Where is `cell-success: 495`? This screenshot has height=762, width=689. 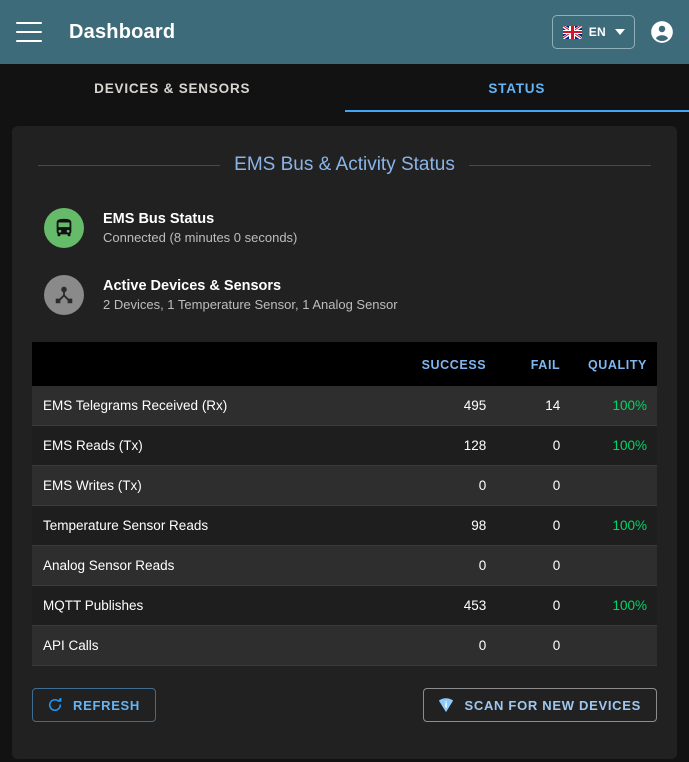
cell-success: 495 is located at coordinates (441, 406).